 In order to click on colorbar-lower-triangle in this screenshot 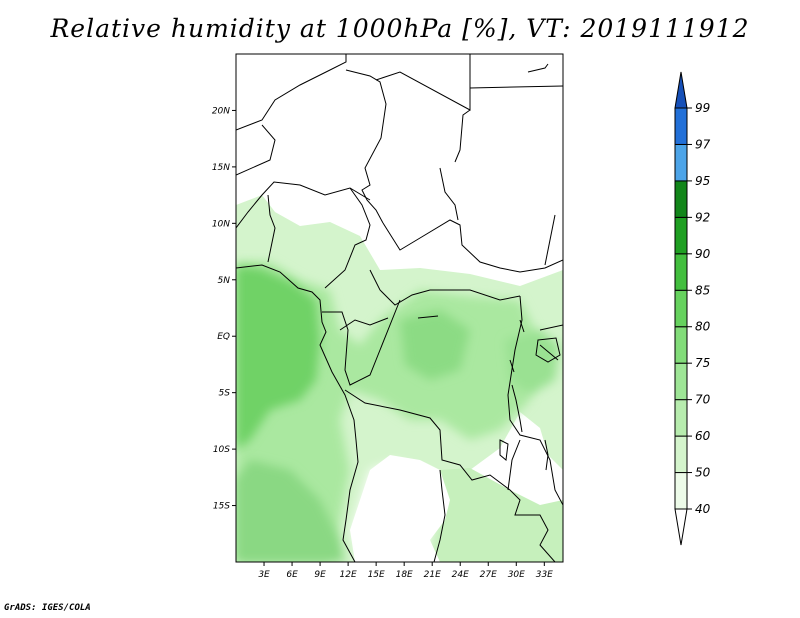, I will do `click(681, 527)`.